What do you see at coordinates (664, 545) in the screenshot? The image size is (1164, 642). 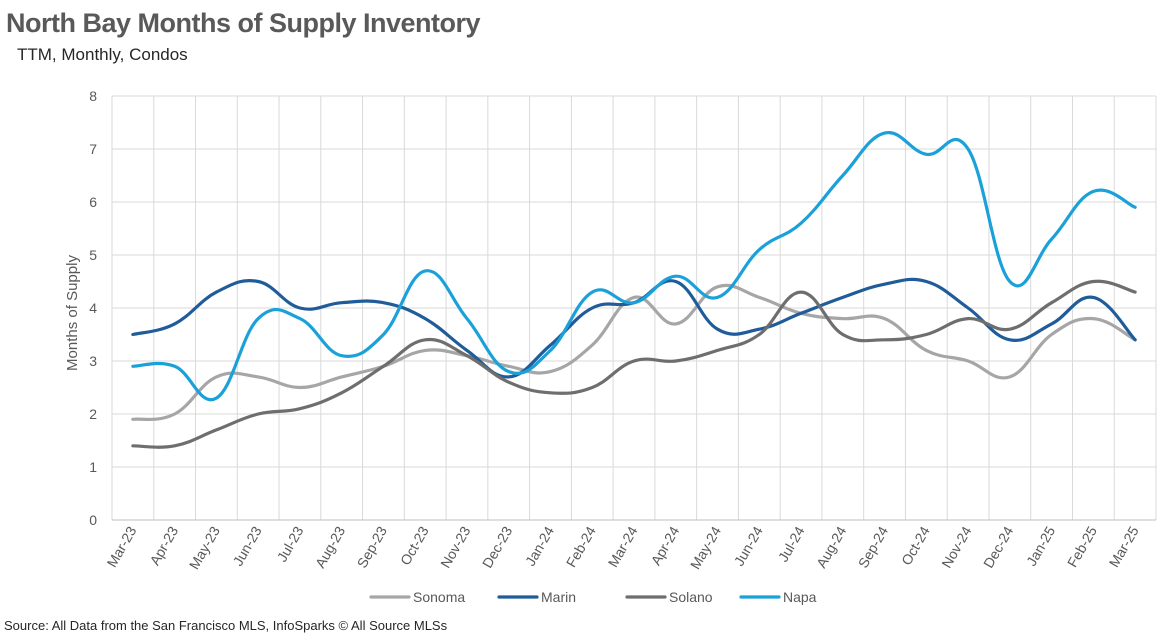 I see `x-tick-label: Apr-24` at bounding box center [664, 545].